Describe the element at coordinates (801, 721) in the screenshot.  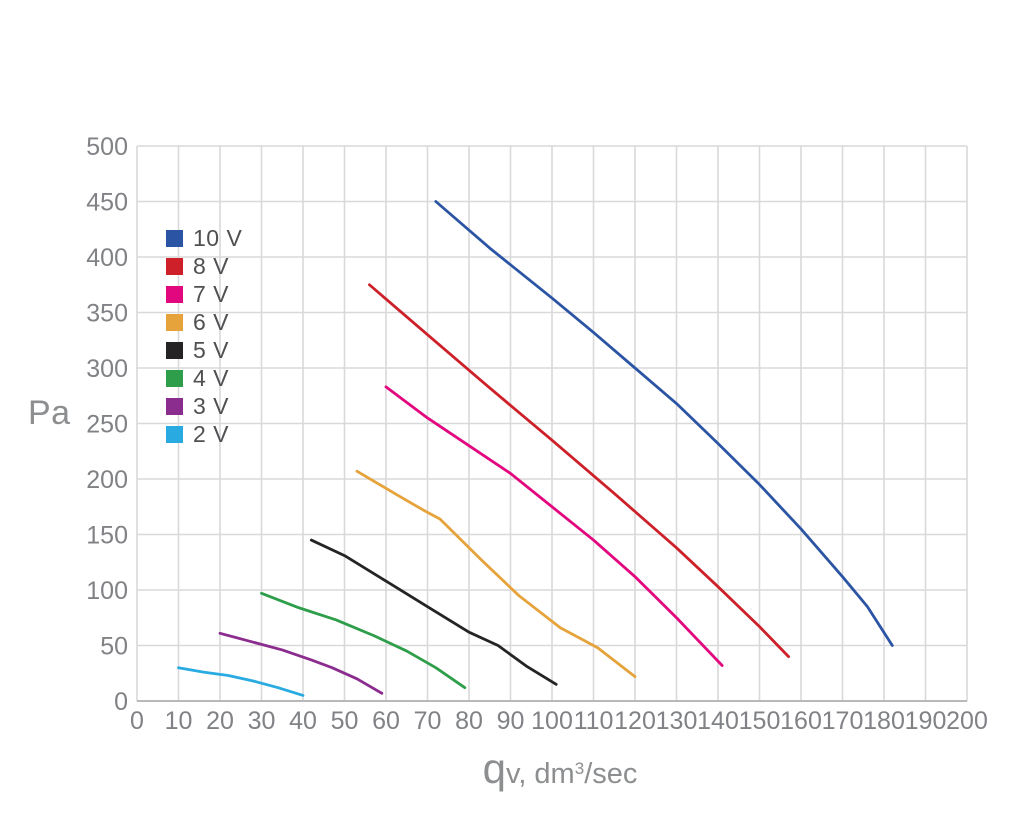
I see `x-tick-label: 160` at that location.